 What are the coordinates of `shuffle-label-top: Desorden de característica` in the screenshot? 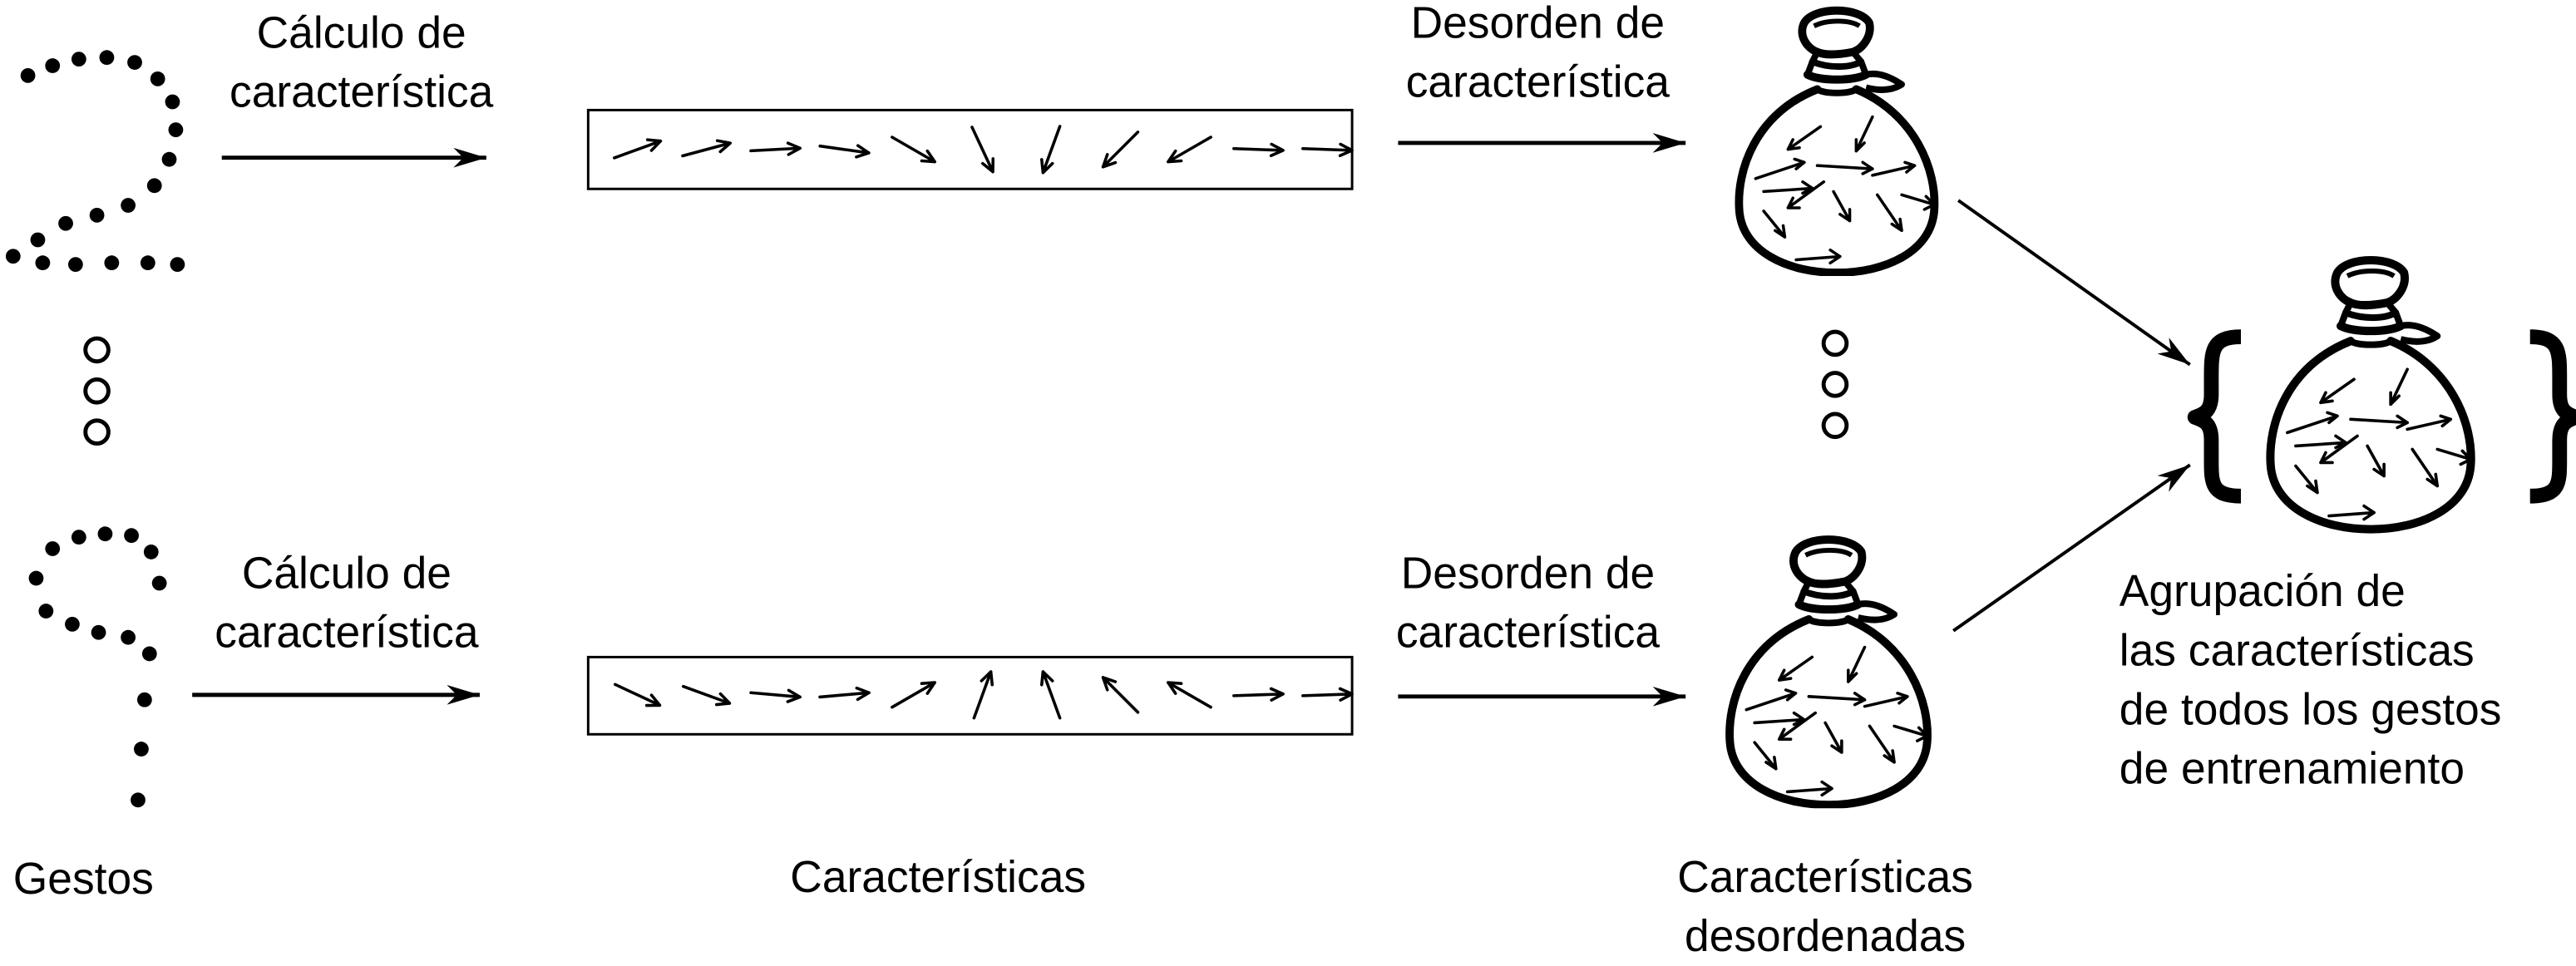 It's located at (1537, 55).